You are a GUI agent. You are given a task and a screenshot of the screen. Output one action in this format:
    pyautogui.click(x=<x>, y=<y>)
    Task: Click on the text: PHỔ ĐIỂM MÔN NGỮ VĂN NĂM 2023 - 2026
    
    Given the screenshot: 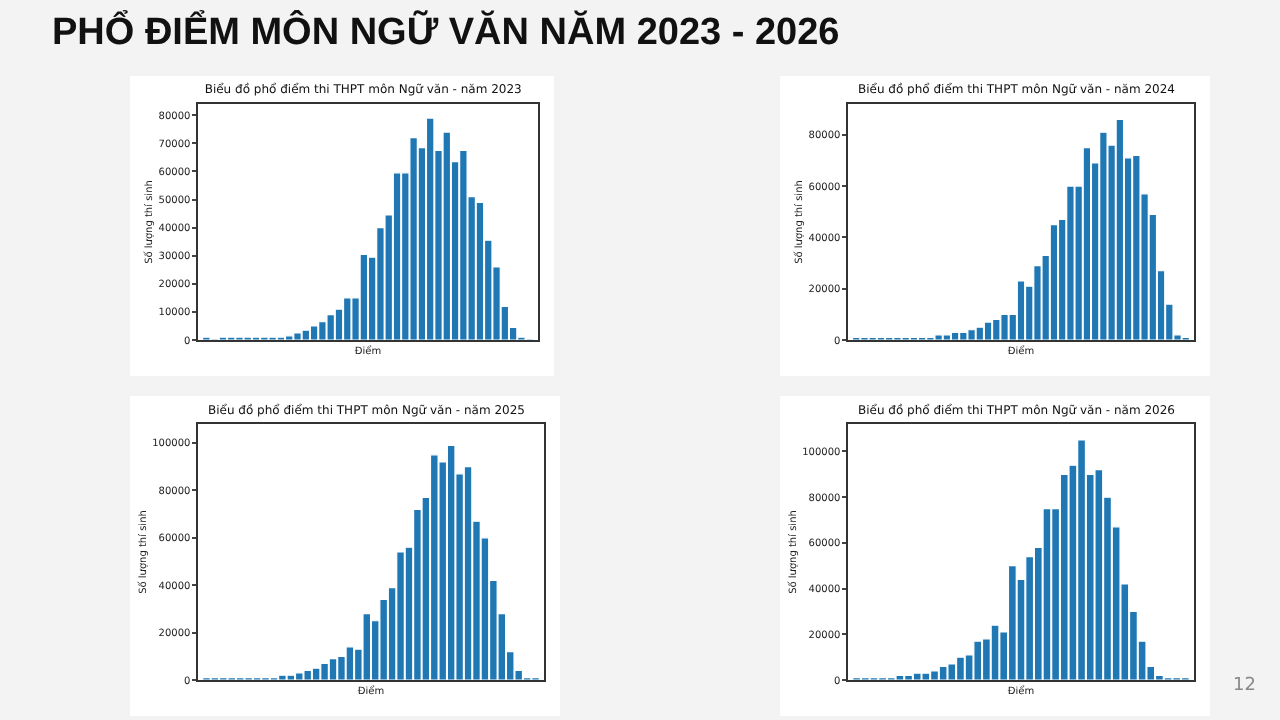 What is the action you would take?
    pyautogui.click(x=446, y=34)
    